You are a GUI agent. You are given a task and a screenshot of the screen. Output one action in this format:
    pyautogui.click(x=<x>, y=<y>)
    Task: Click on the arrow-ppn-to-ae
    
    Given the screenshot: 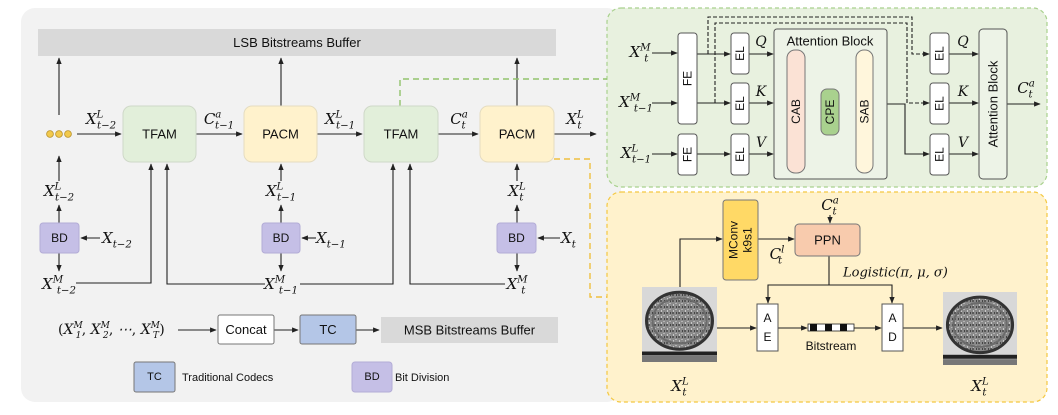 What is the action you would take?
    pyautogui.click(x=797, y=280)
    